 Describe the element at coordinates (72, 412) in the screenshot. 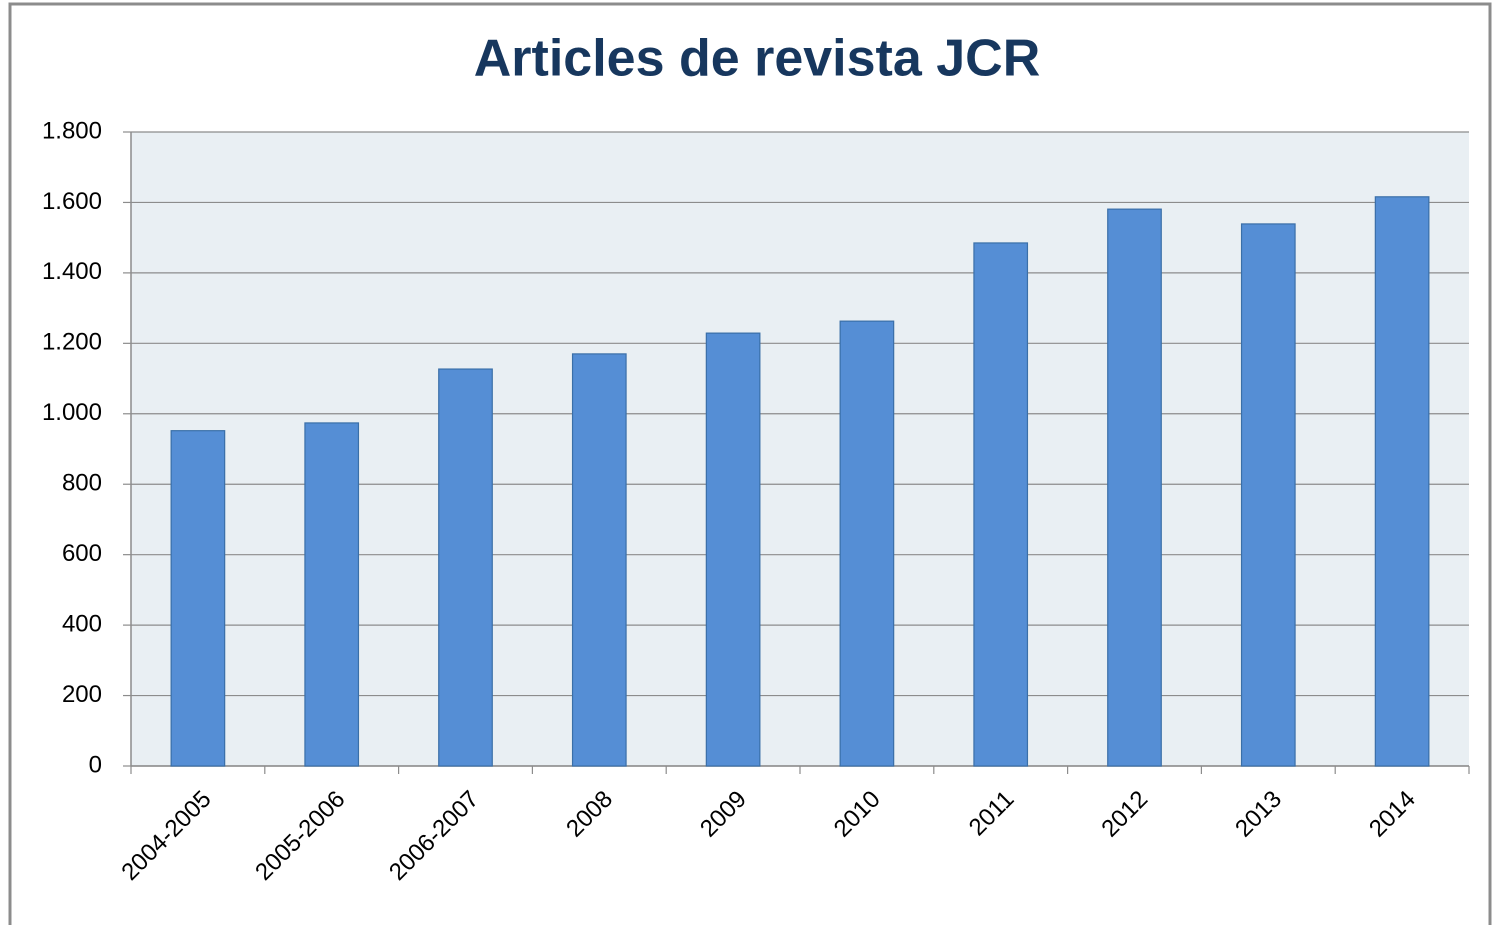

I see `y-tick-label: 1.000` at that location.